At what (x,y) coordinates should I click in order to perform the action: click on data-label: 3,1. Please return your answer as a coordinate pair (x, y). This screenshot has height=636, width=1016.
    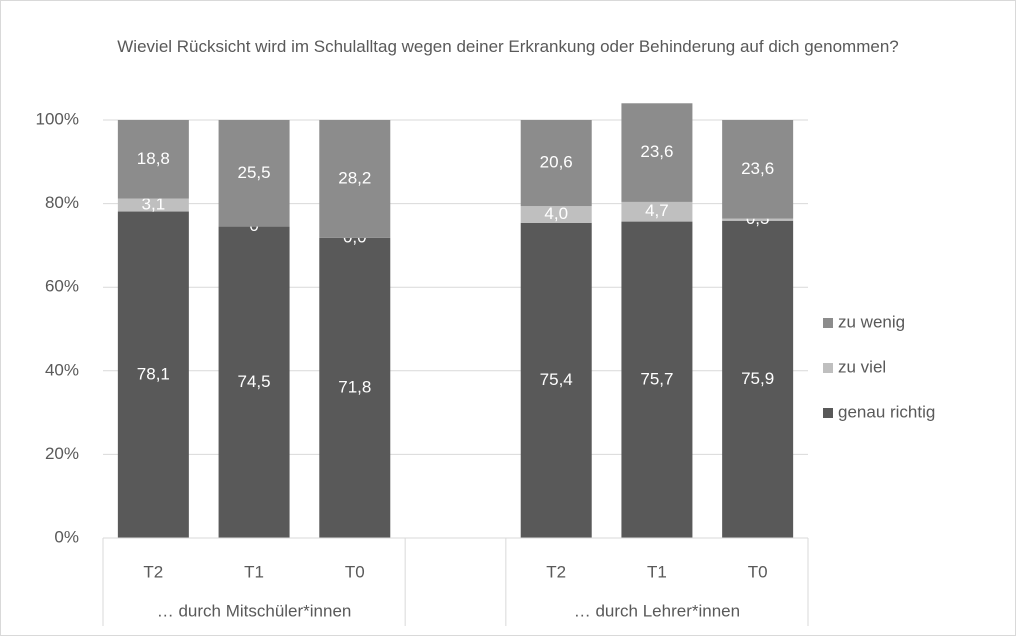
    Looking at the image, I should click on (154, 204).